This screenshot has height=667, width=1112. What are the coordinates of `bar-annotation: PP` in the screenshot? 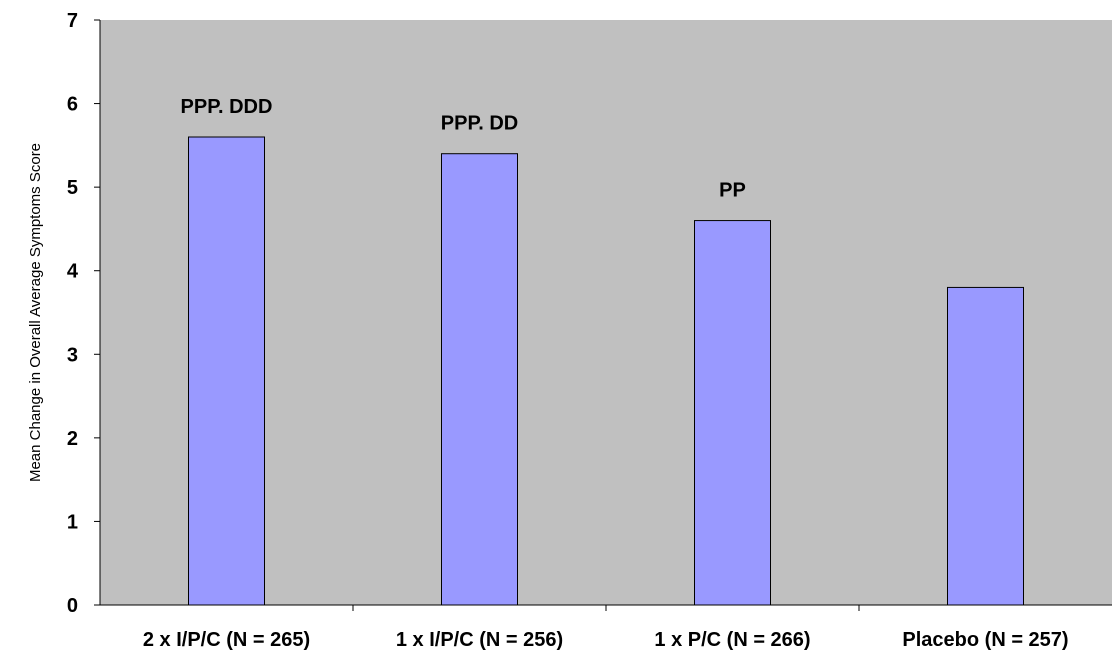 It's located at (732, 191).